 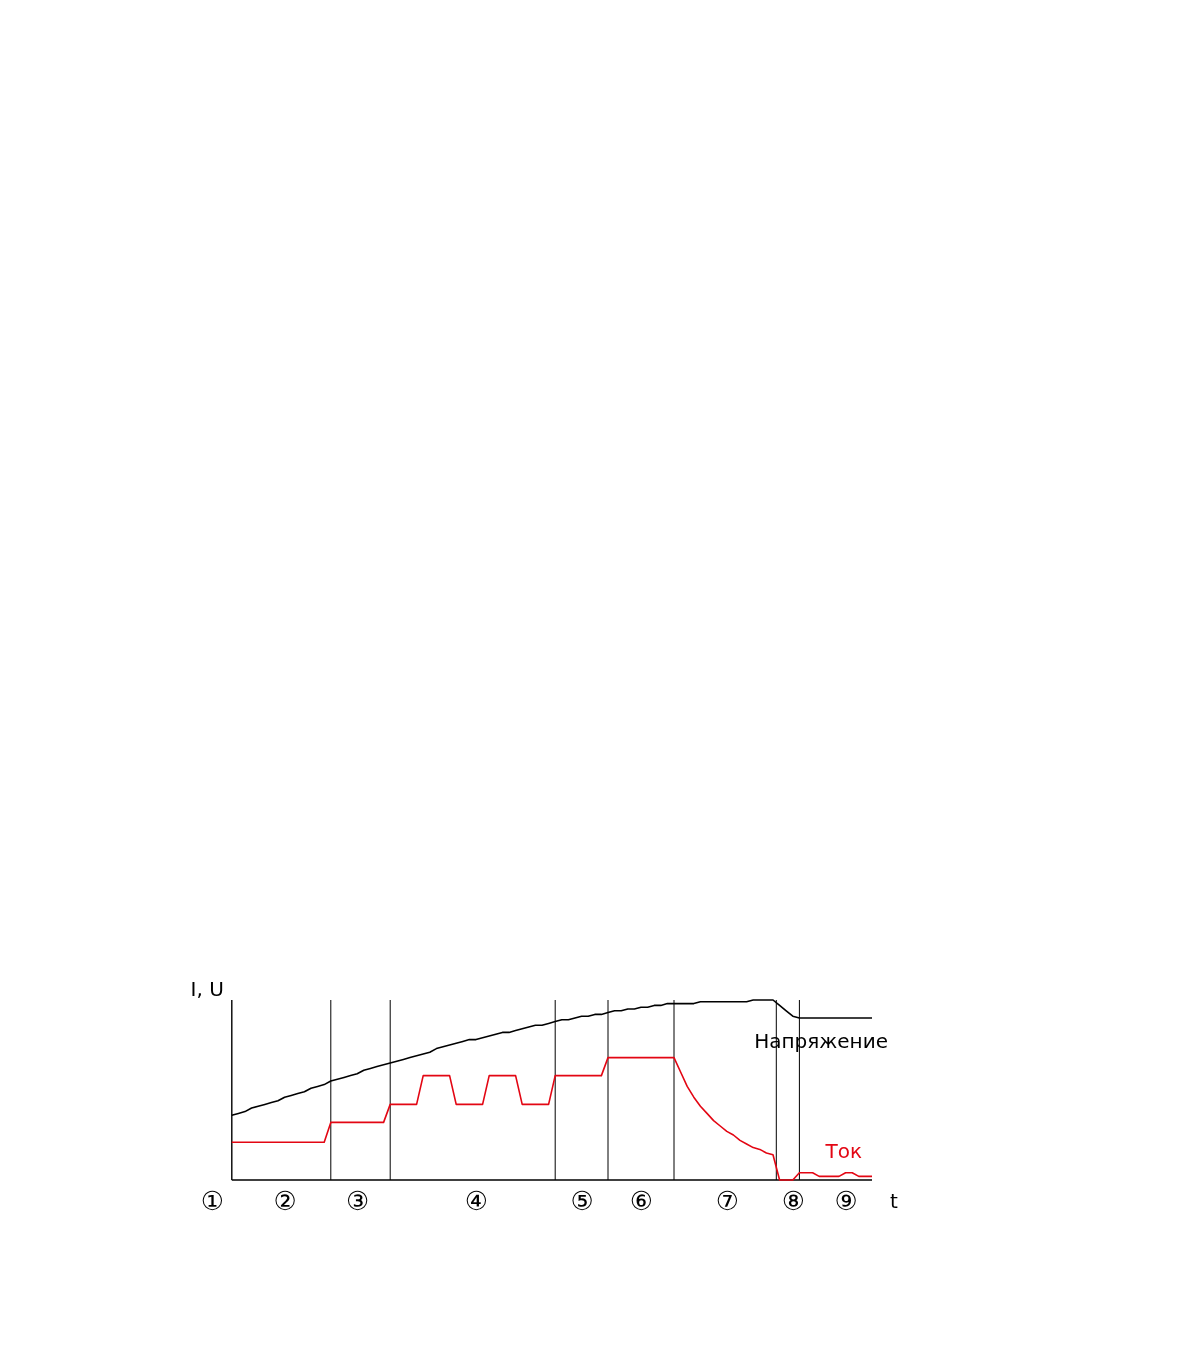 What do you see at coordinates (207, 989) in the screenshot?
I see `y-axis-title: I, U` at bounding box center [207, 989].